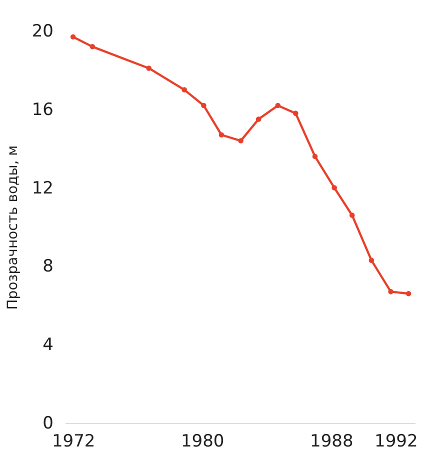 This screenshot has width=437, height=463. What do you see at coordinates (202, 442) in the screenshot?
I see `x-tick-label: 1980` at bounding box center [202, 442].